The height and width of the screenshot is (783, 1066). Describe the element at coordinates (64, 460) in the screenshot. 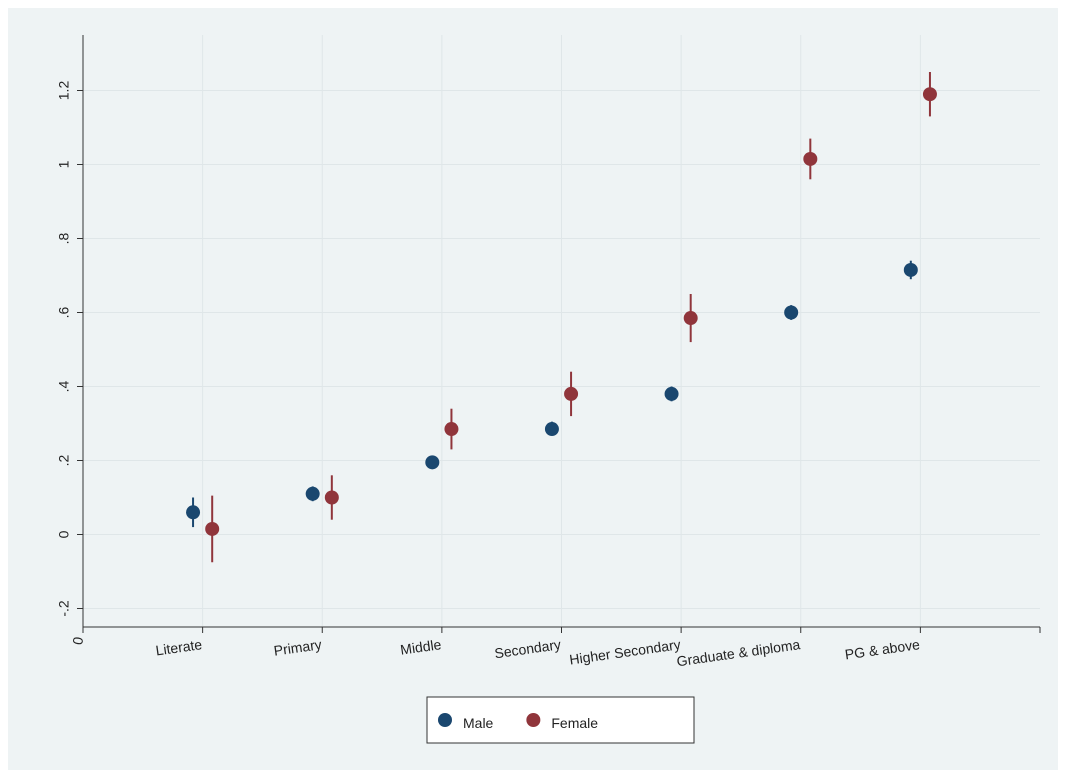

I see `y-tick-label: .2` at that location.